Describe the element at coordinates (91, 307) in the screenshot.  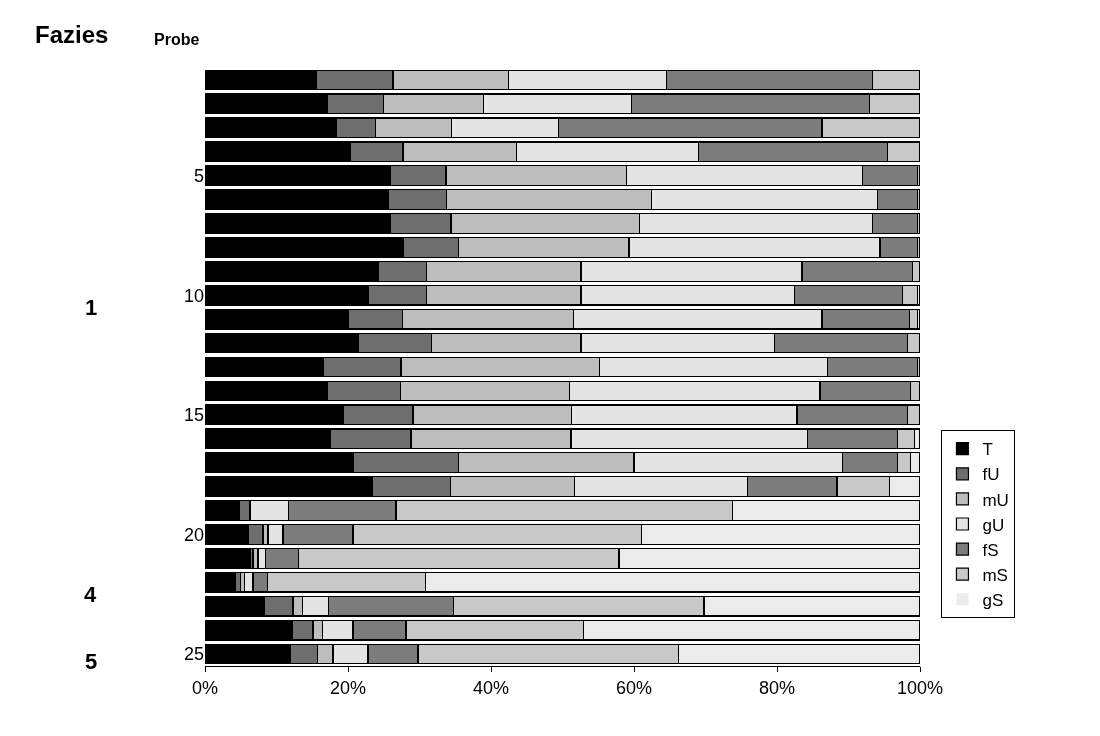
I see `text: 1` at that location.